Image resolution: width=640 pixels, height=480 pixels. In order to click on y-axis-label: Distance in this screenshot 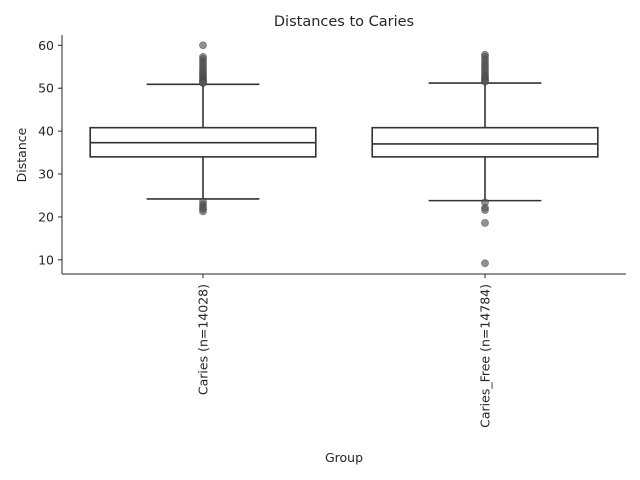, I will do `click(21, 154)`.